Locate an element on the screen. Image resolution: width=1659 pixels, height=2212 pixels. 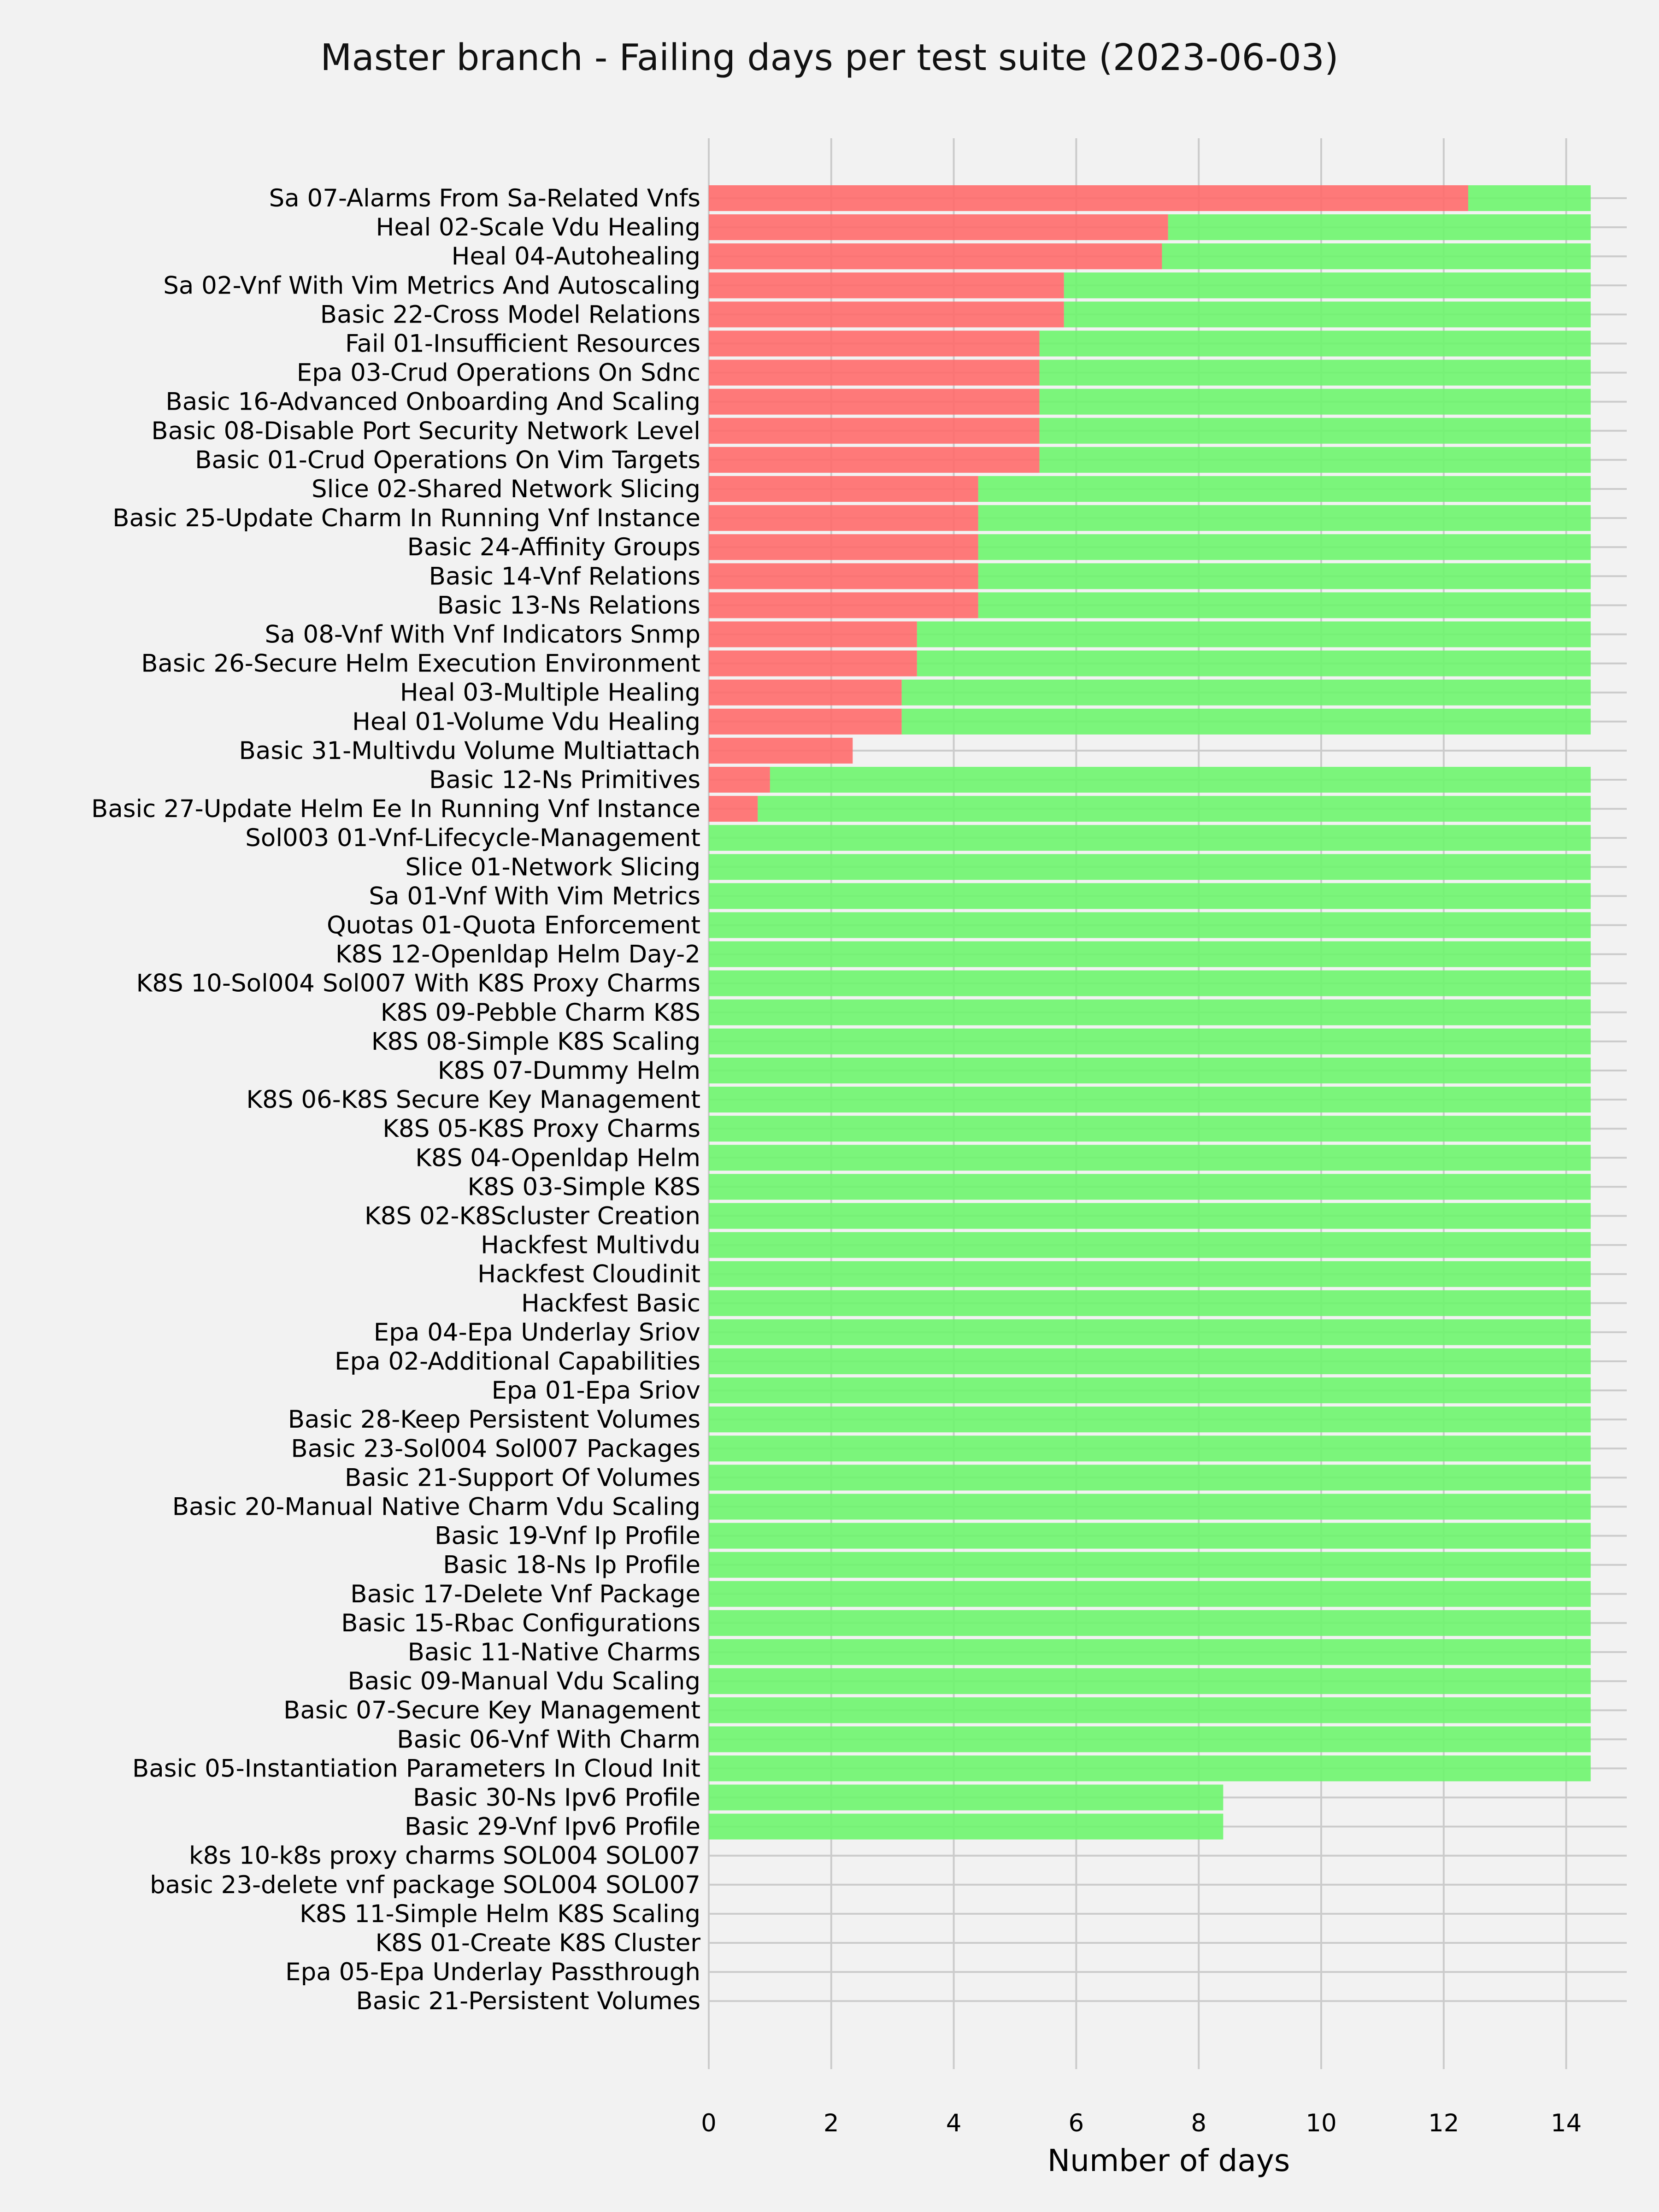
category-label: Quotas 01-Quota Enforcement is located at coordinates (513, 926).